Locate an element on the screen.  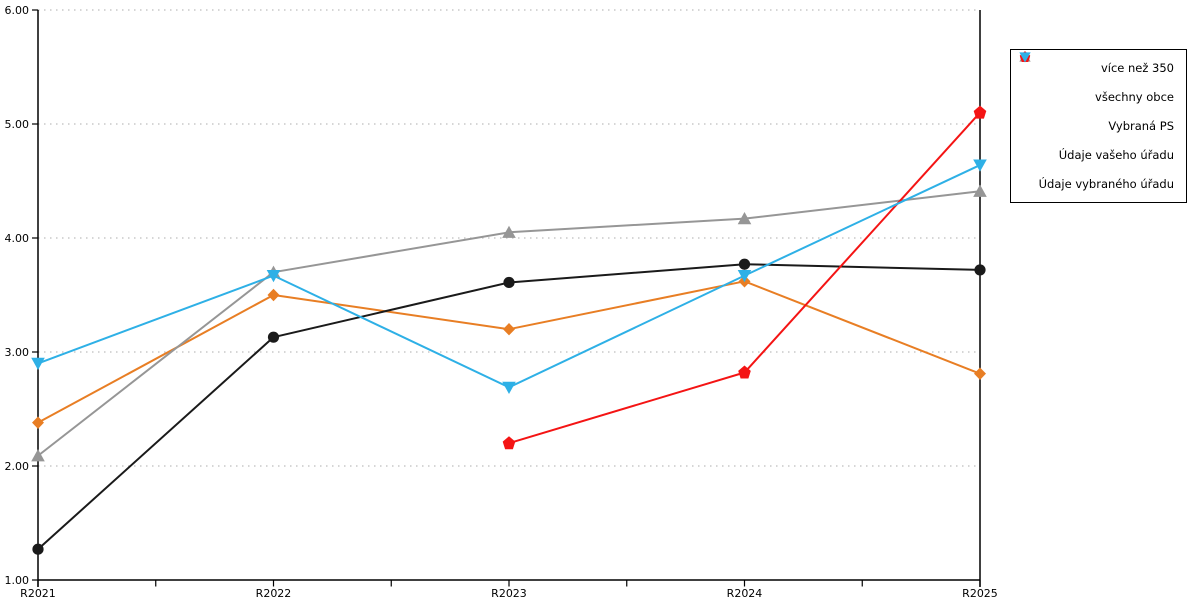
x-axis-tick-label: R2023 is located at coordinates (509, 593).